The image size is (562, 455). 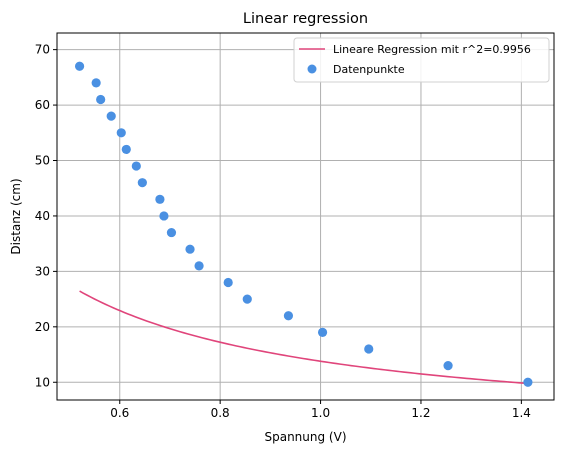 I want to click on x-axis-label: Spannung (V), so click(x=305, y=437).